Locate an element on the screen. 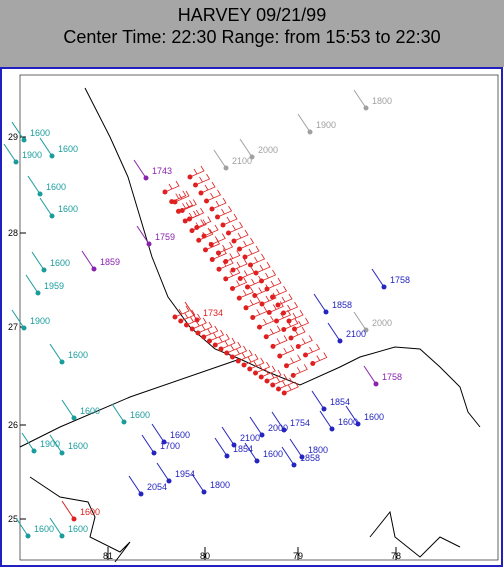  station-label: 2100 is located at coordinates (242, 161).